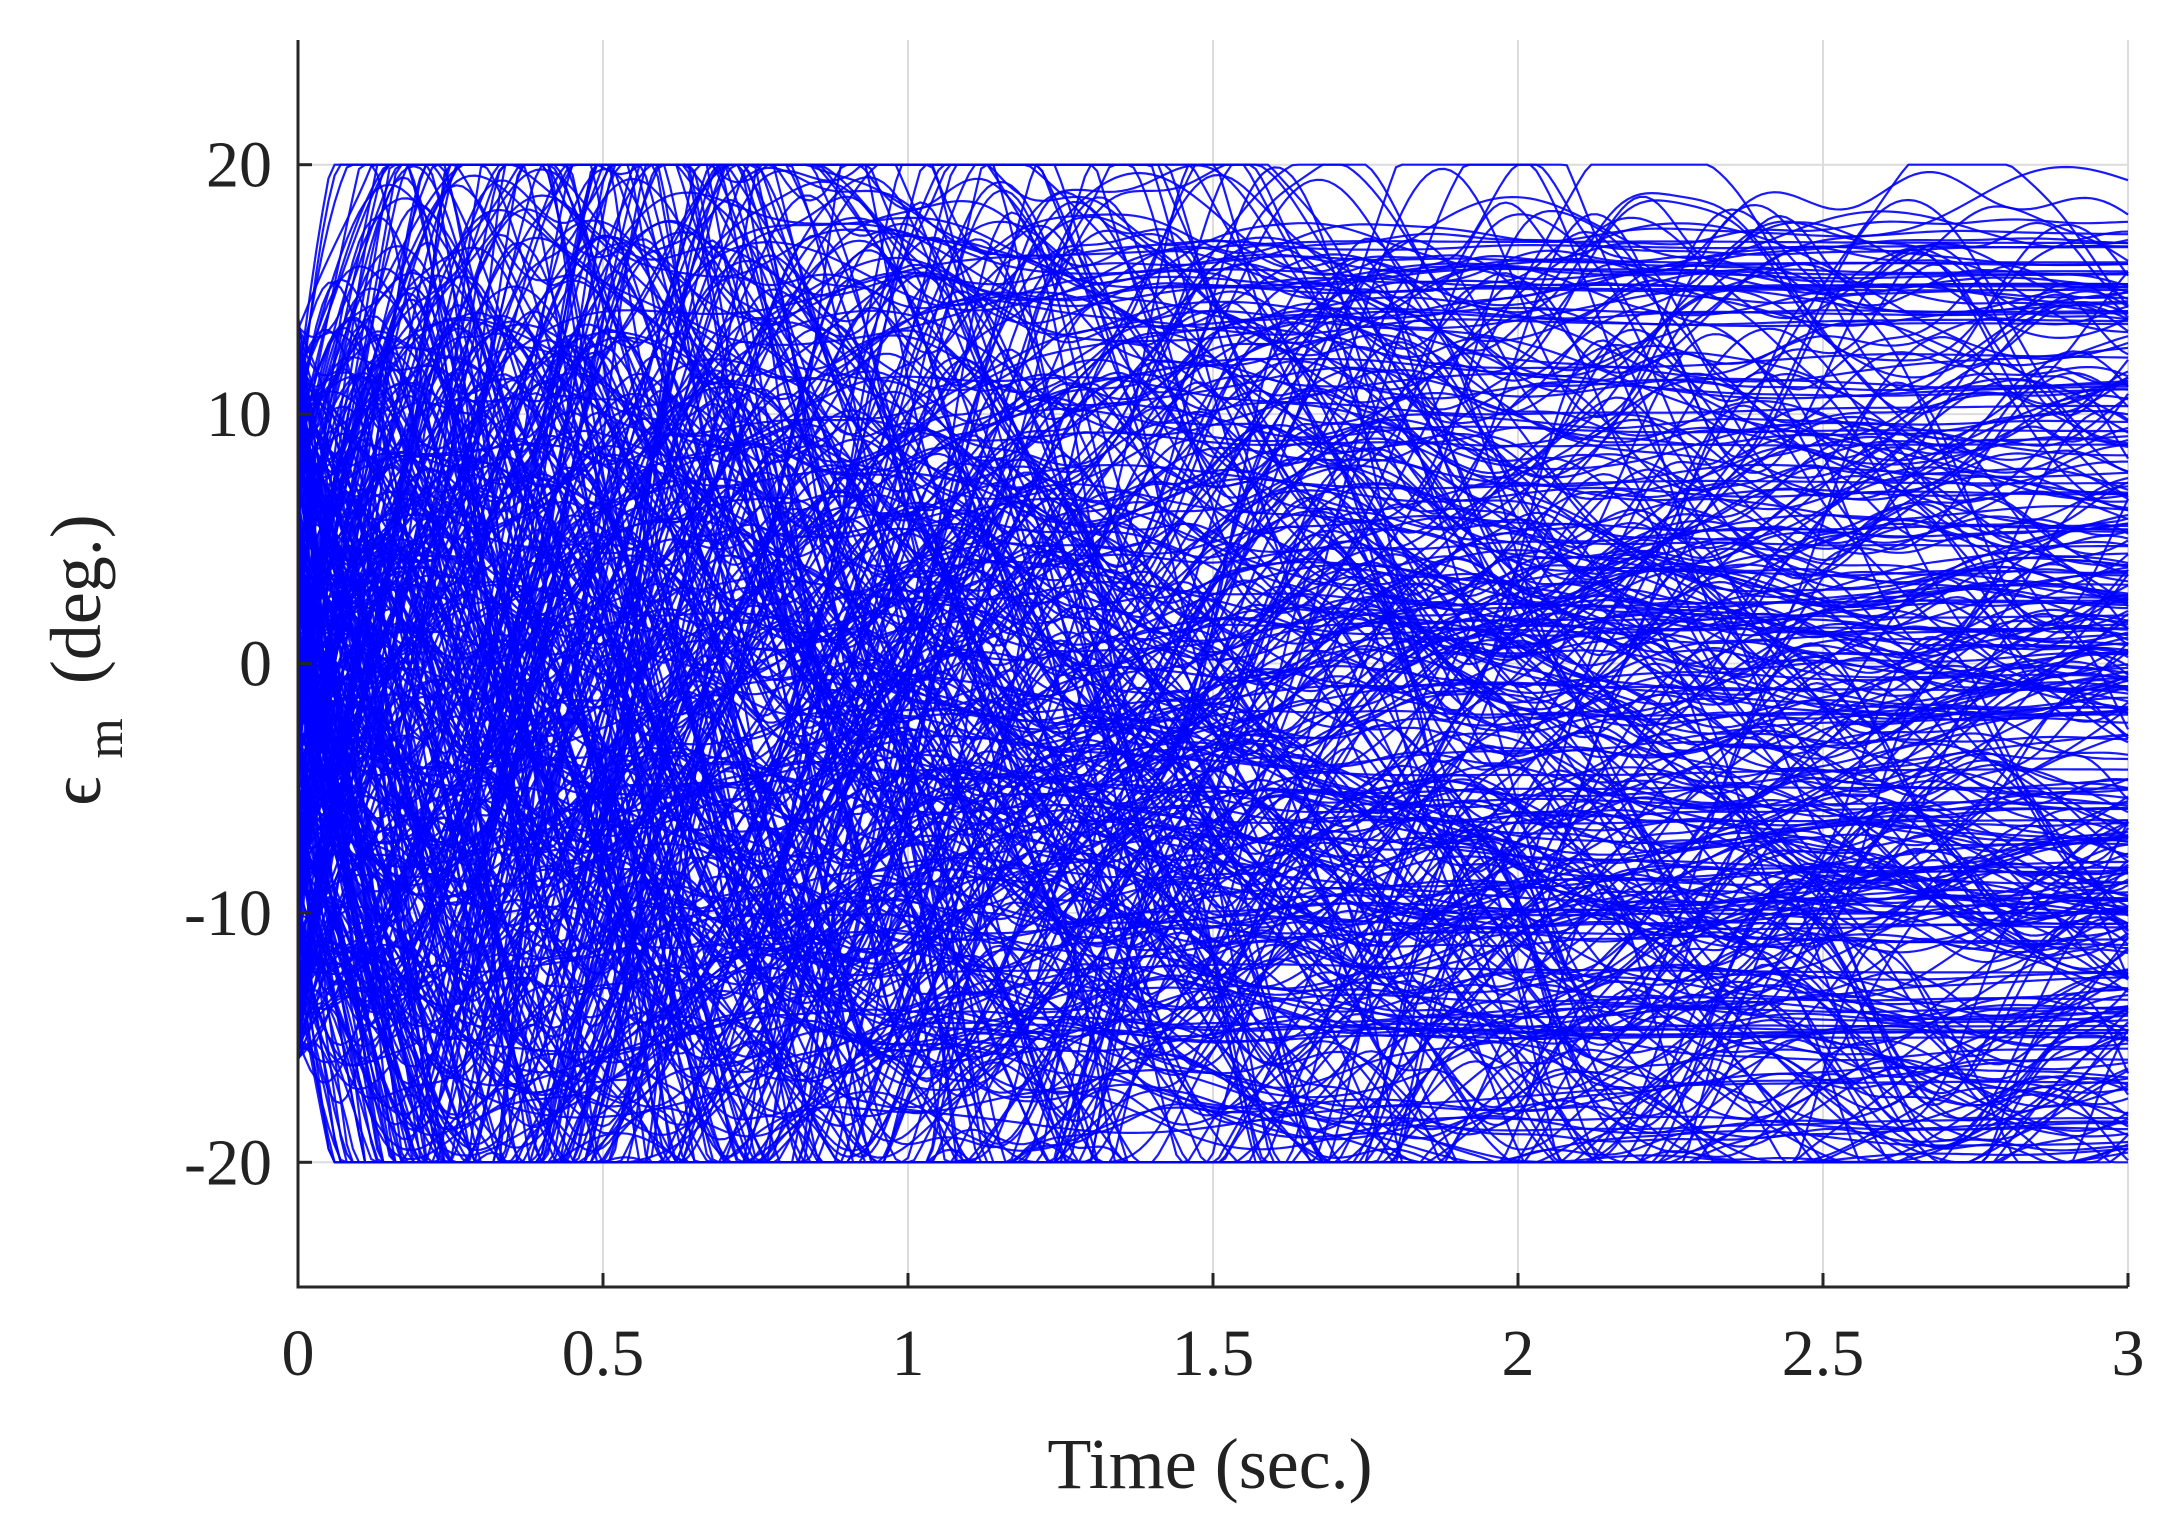 This screenshot has height=1527, width=2176. I want to click on y-axis-symbol: ϵ, so click(76, 791).